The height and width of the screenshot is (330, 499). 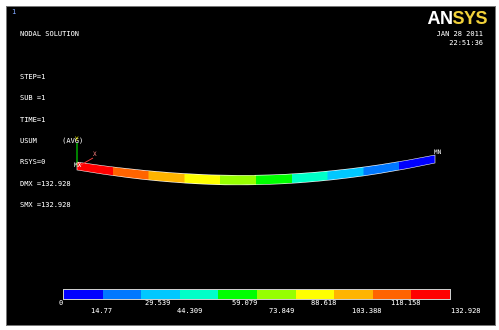 I want to click on triad-x-axis, so click(x=85, y=162).